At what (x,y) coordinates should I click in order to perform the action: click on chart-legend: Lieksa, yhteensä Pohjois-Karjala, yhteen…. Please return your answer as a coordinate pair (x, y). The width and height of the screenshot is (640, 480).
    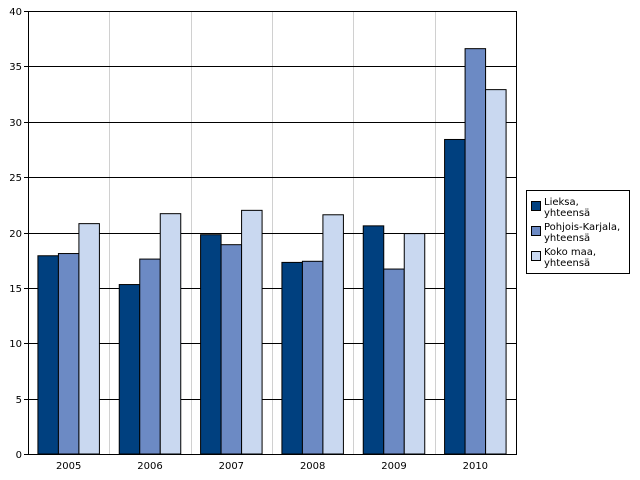
    Looking at the image, I should click on (578, 232).